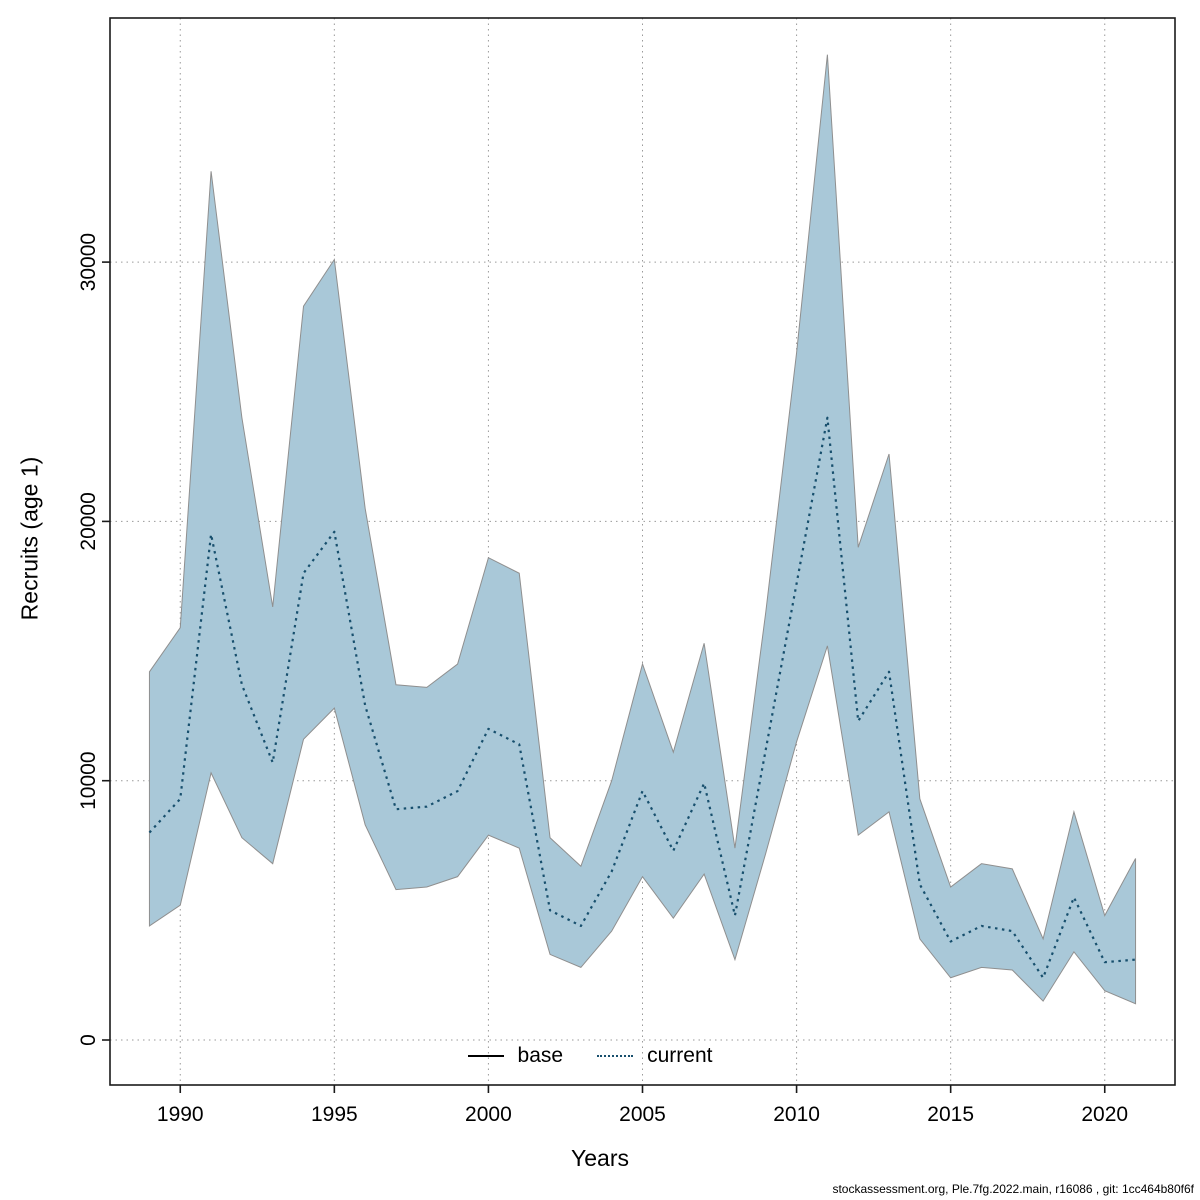  What do you see at coordinates (88, 1040) in the screenshot?
I see `y-tick-label: 0` at bounding box center [88, 1040].